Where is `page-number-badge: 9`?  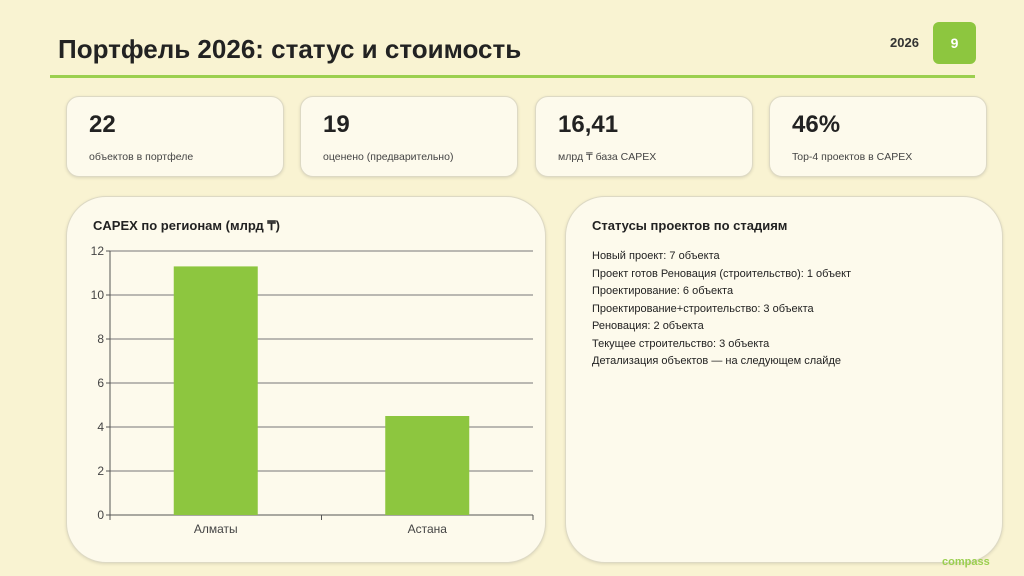 page-number-badge: 9 is located at coordinates (954, 43).